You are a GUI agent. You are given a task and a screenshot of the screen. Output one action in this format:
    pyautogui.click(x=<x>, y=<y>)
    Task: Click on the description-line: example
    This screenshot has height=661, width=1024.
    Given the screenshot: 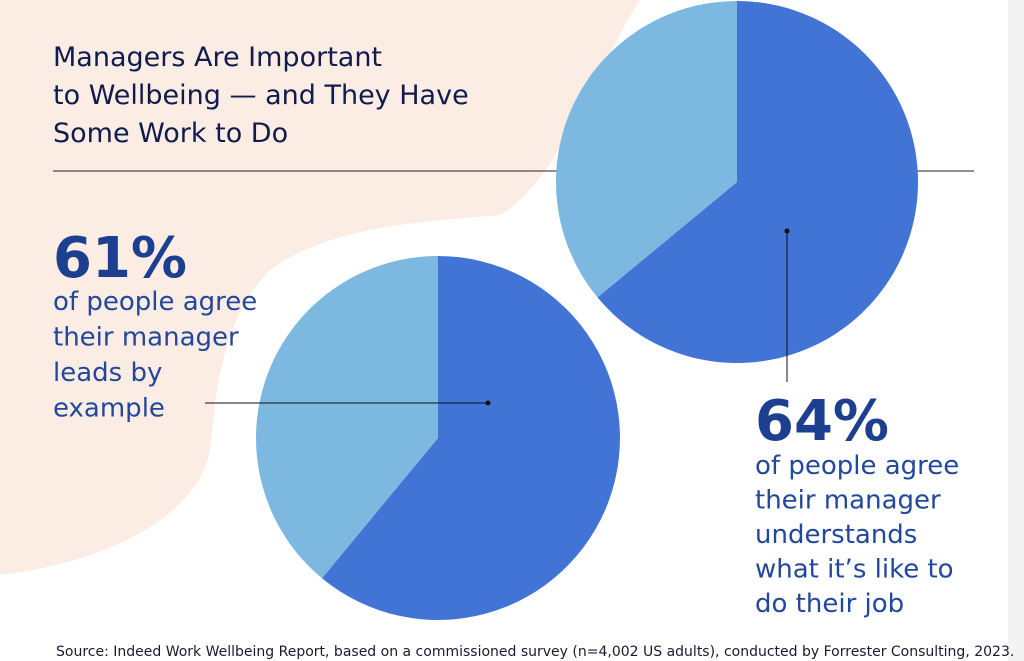 What is the action you would take?
    pyautogui.click(x=109, y=409)
    